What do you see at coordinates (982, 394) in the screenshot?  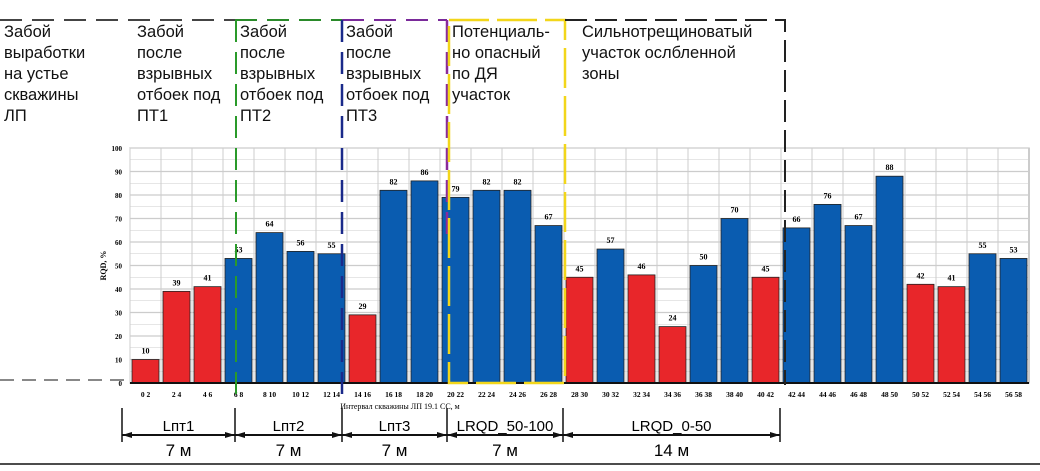 I see `x-tick-label: 54 56` at bounding box center [982, 394].